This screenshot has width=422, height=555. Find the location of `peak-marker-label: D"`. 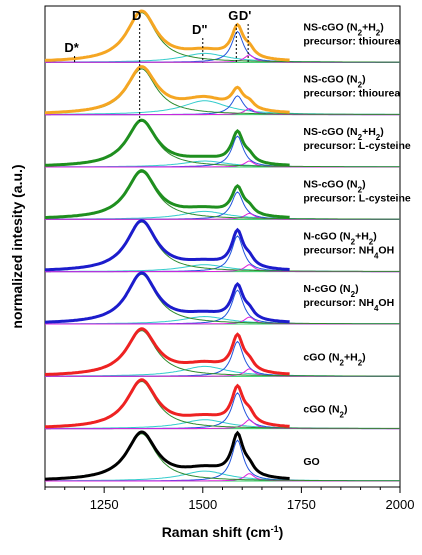

peak-marker-label: D" is located at coordinates (200, 29).